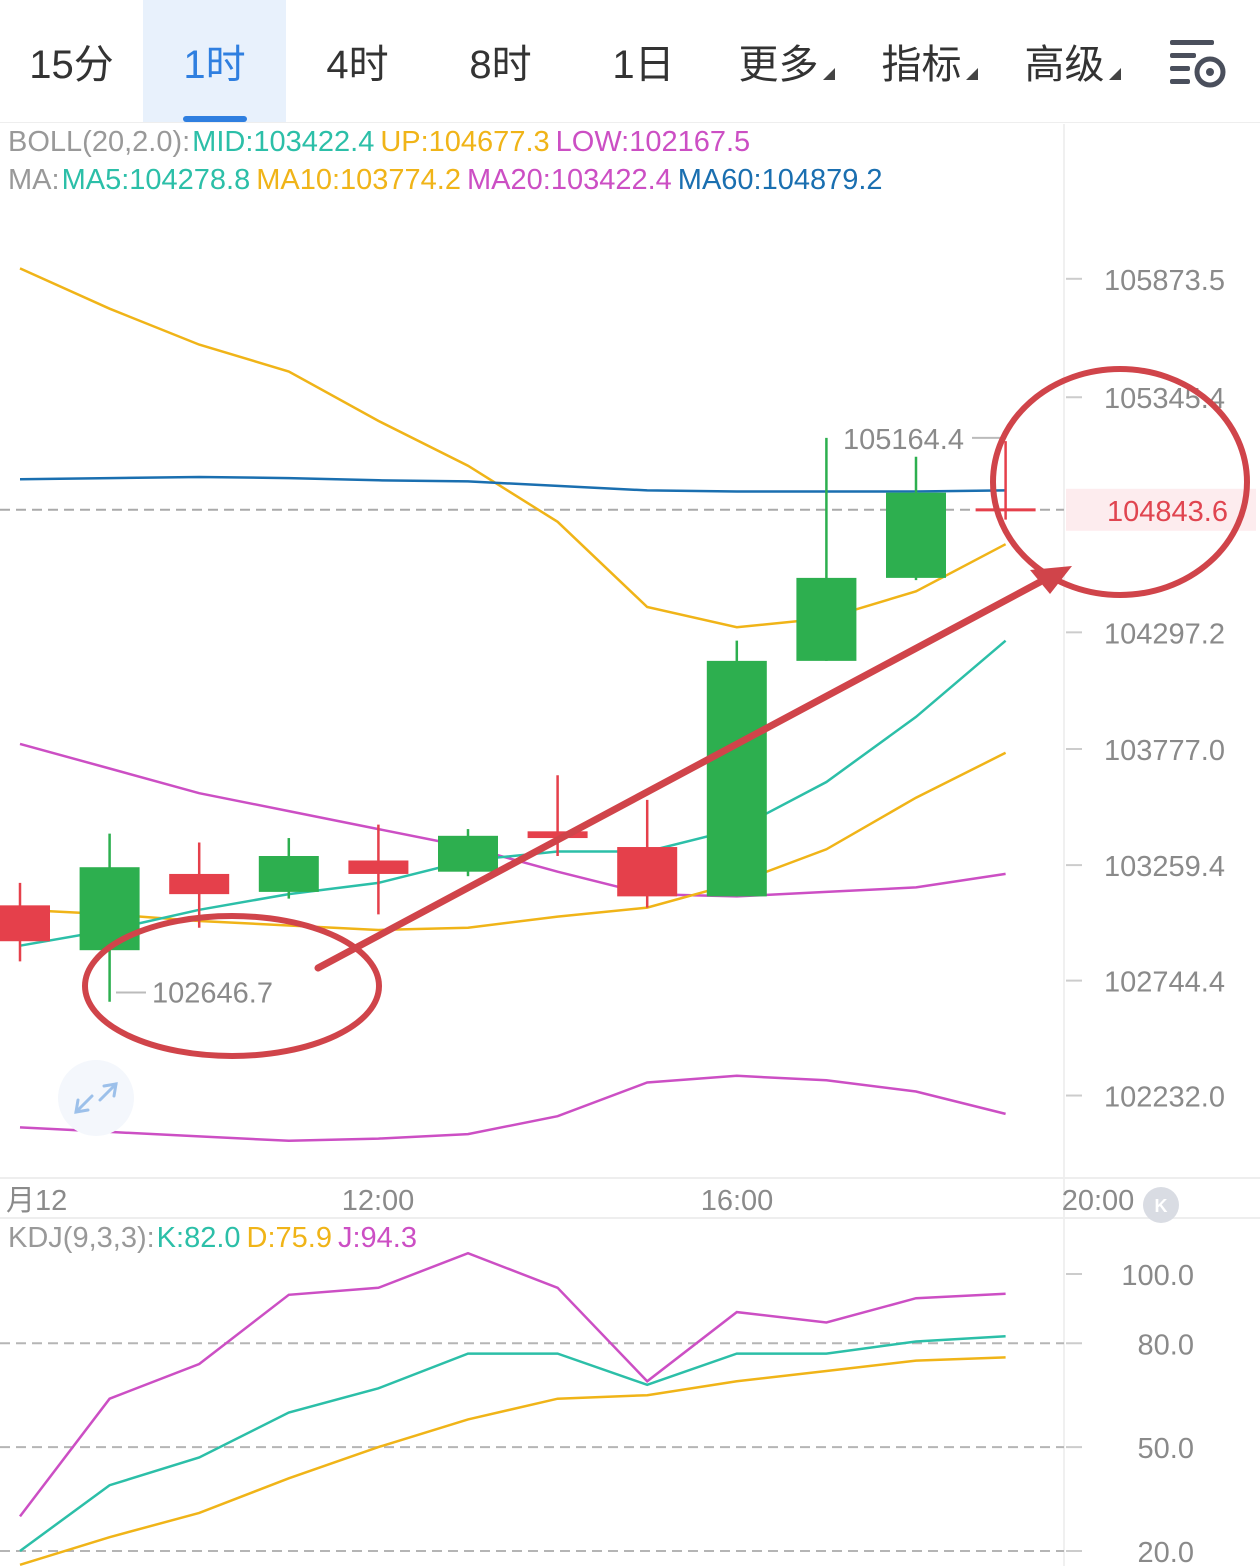 The width and height of the screenshot is (1260, 1566). I want to click on tab-1: 15分, so click(71, 61).